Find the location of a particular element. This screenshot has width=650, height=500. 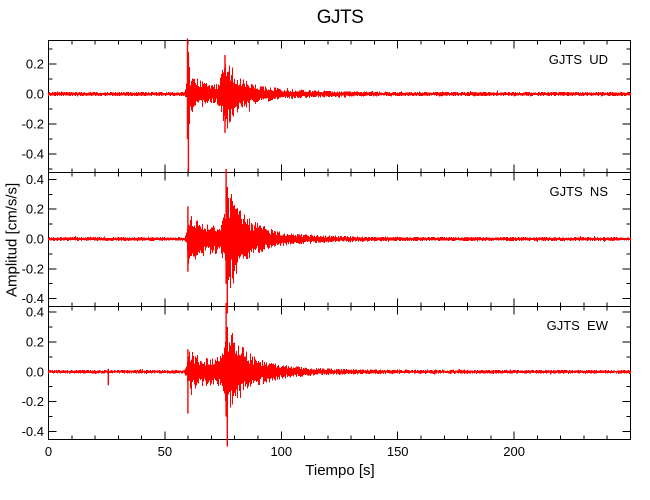

x-tick-label: 0 is located at coordinates (48, 451).